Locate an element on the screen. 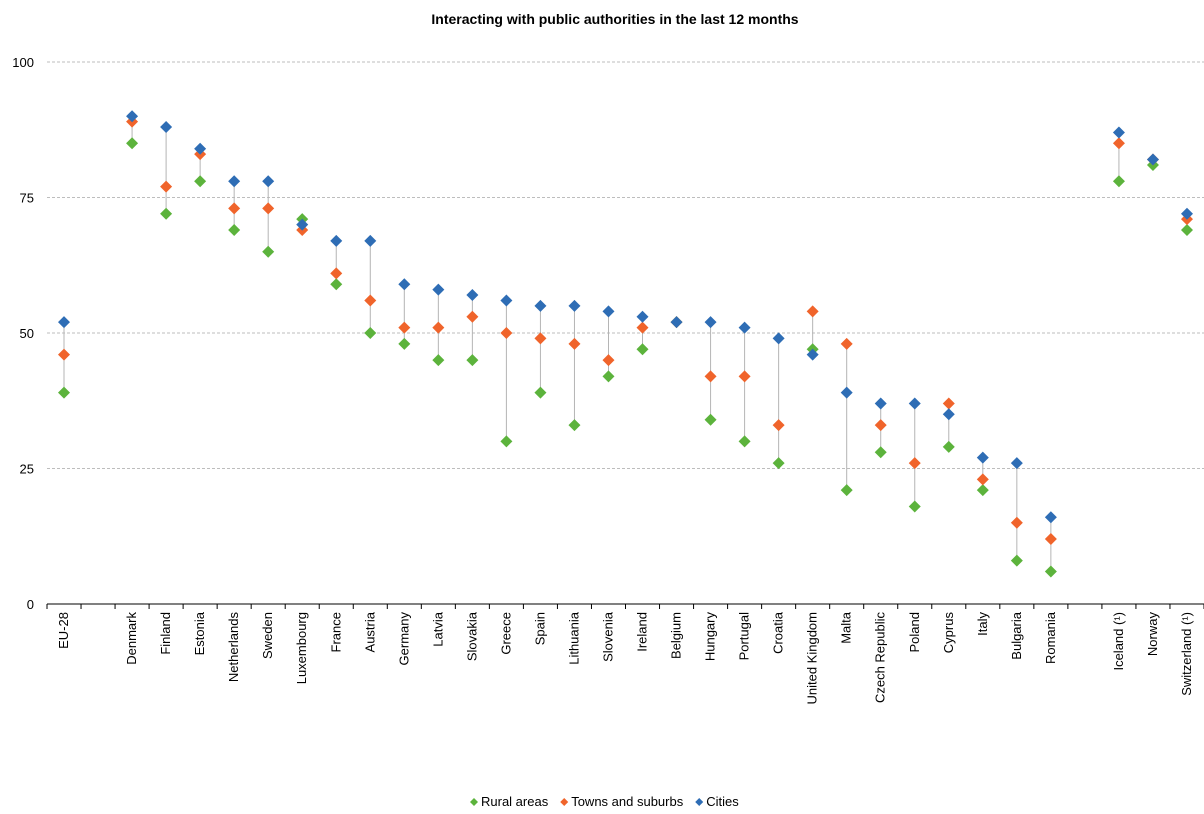 The image size is (1204, 814). x-tick-label: Switzerland (¹) is located at coordinates (1186, 654).